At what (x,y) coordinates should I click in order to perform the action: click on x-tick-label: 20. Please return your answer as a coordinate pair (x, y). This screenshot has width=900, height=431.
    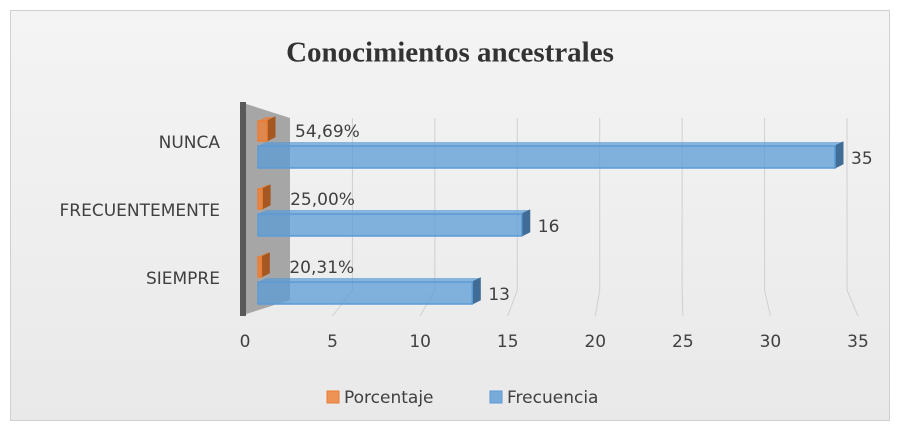
    Looking at the image, I should click on (595, 342).